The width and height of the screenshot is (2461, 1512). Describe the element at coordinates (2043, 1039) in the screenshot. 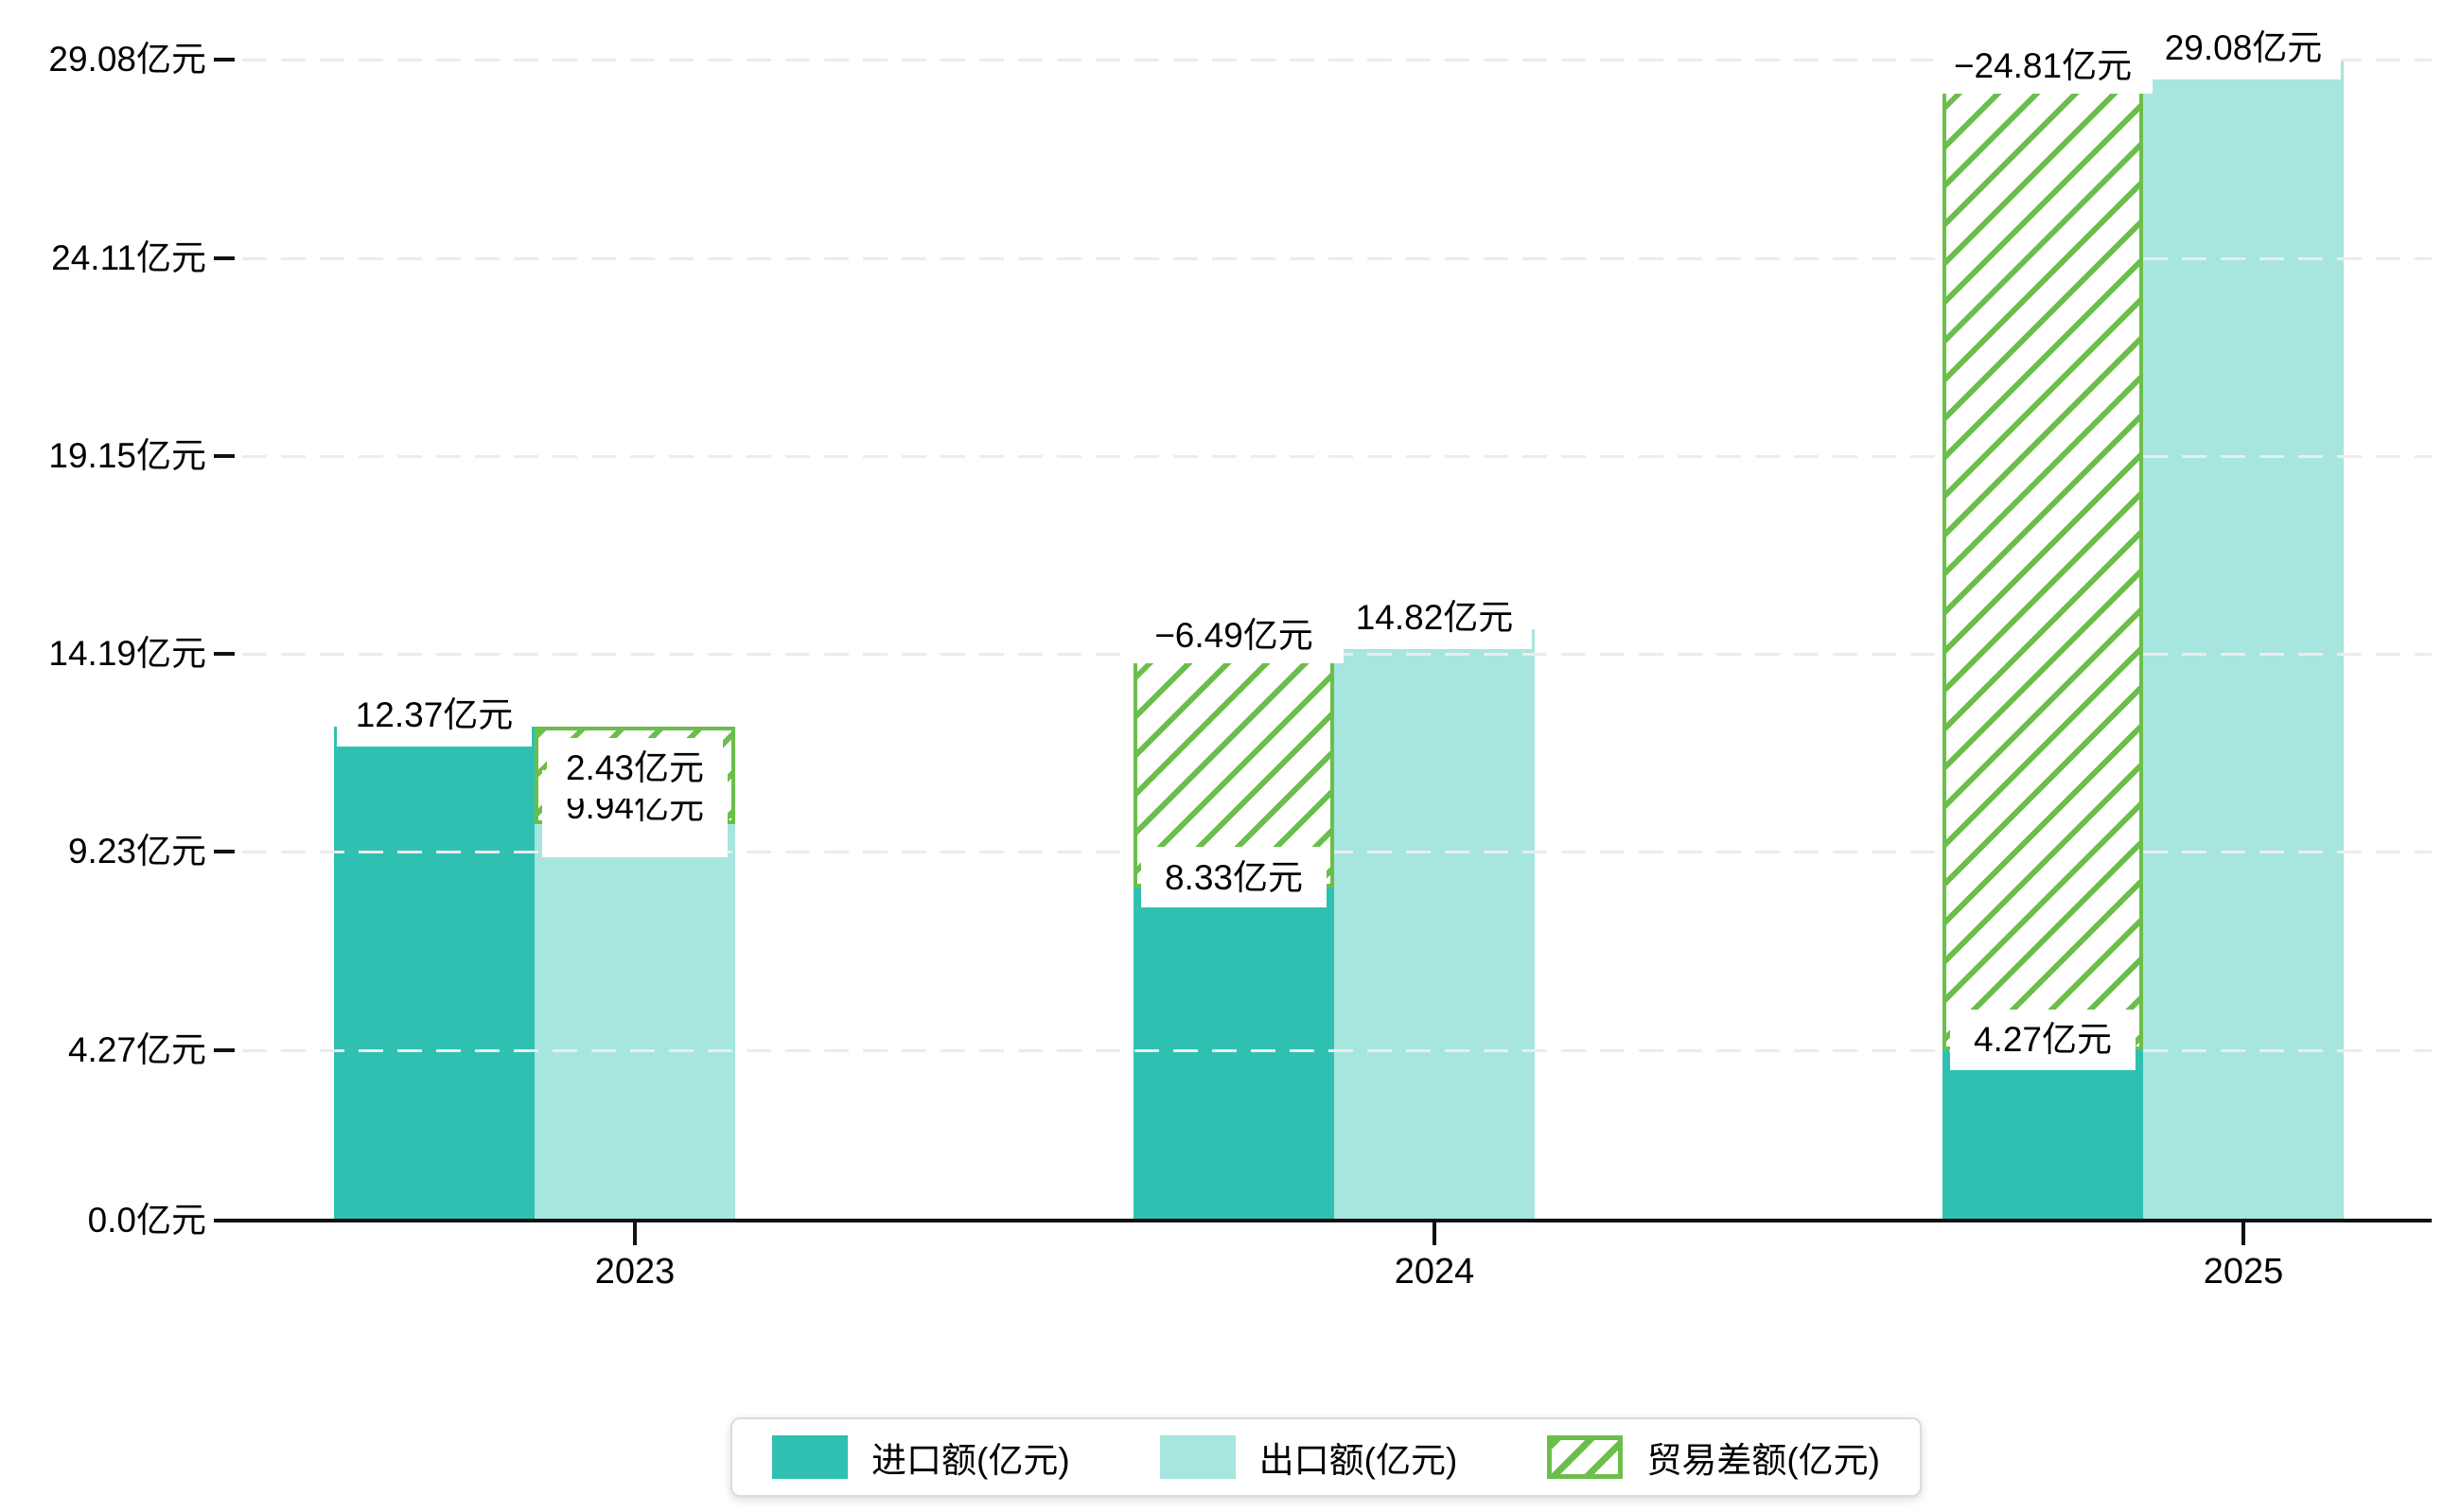

I see `bar-value-label: 4.27亿元` at that location.